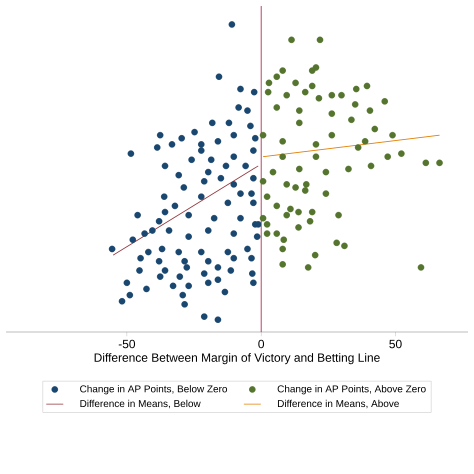 The height and width of the screenshot is (474, 474). Describe the element at coordinates (352, 389) in the screenshot. I see `legend-label: Change in AP Points, Above Zero` at that location.